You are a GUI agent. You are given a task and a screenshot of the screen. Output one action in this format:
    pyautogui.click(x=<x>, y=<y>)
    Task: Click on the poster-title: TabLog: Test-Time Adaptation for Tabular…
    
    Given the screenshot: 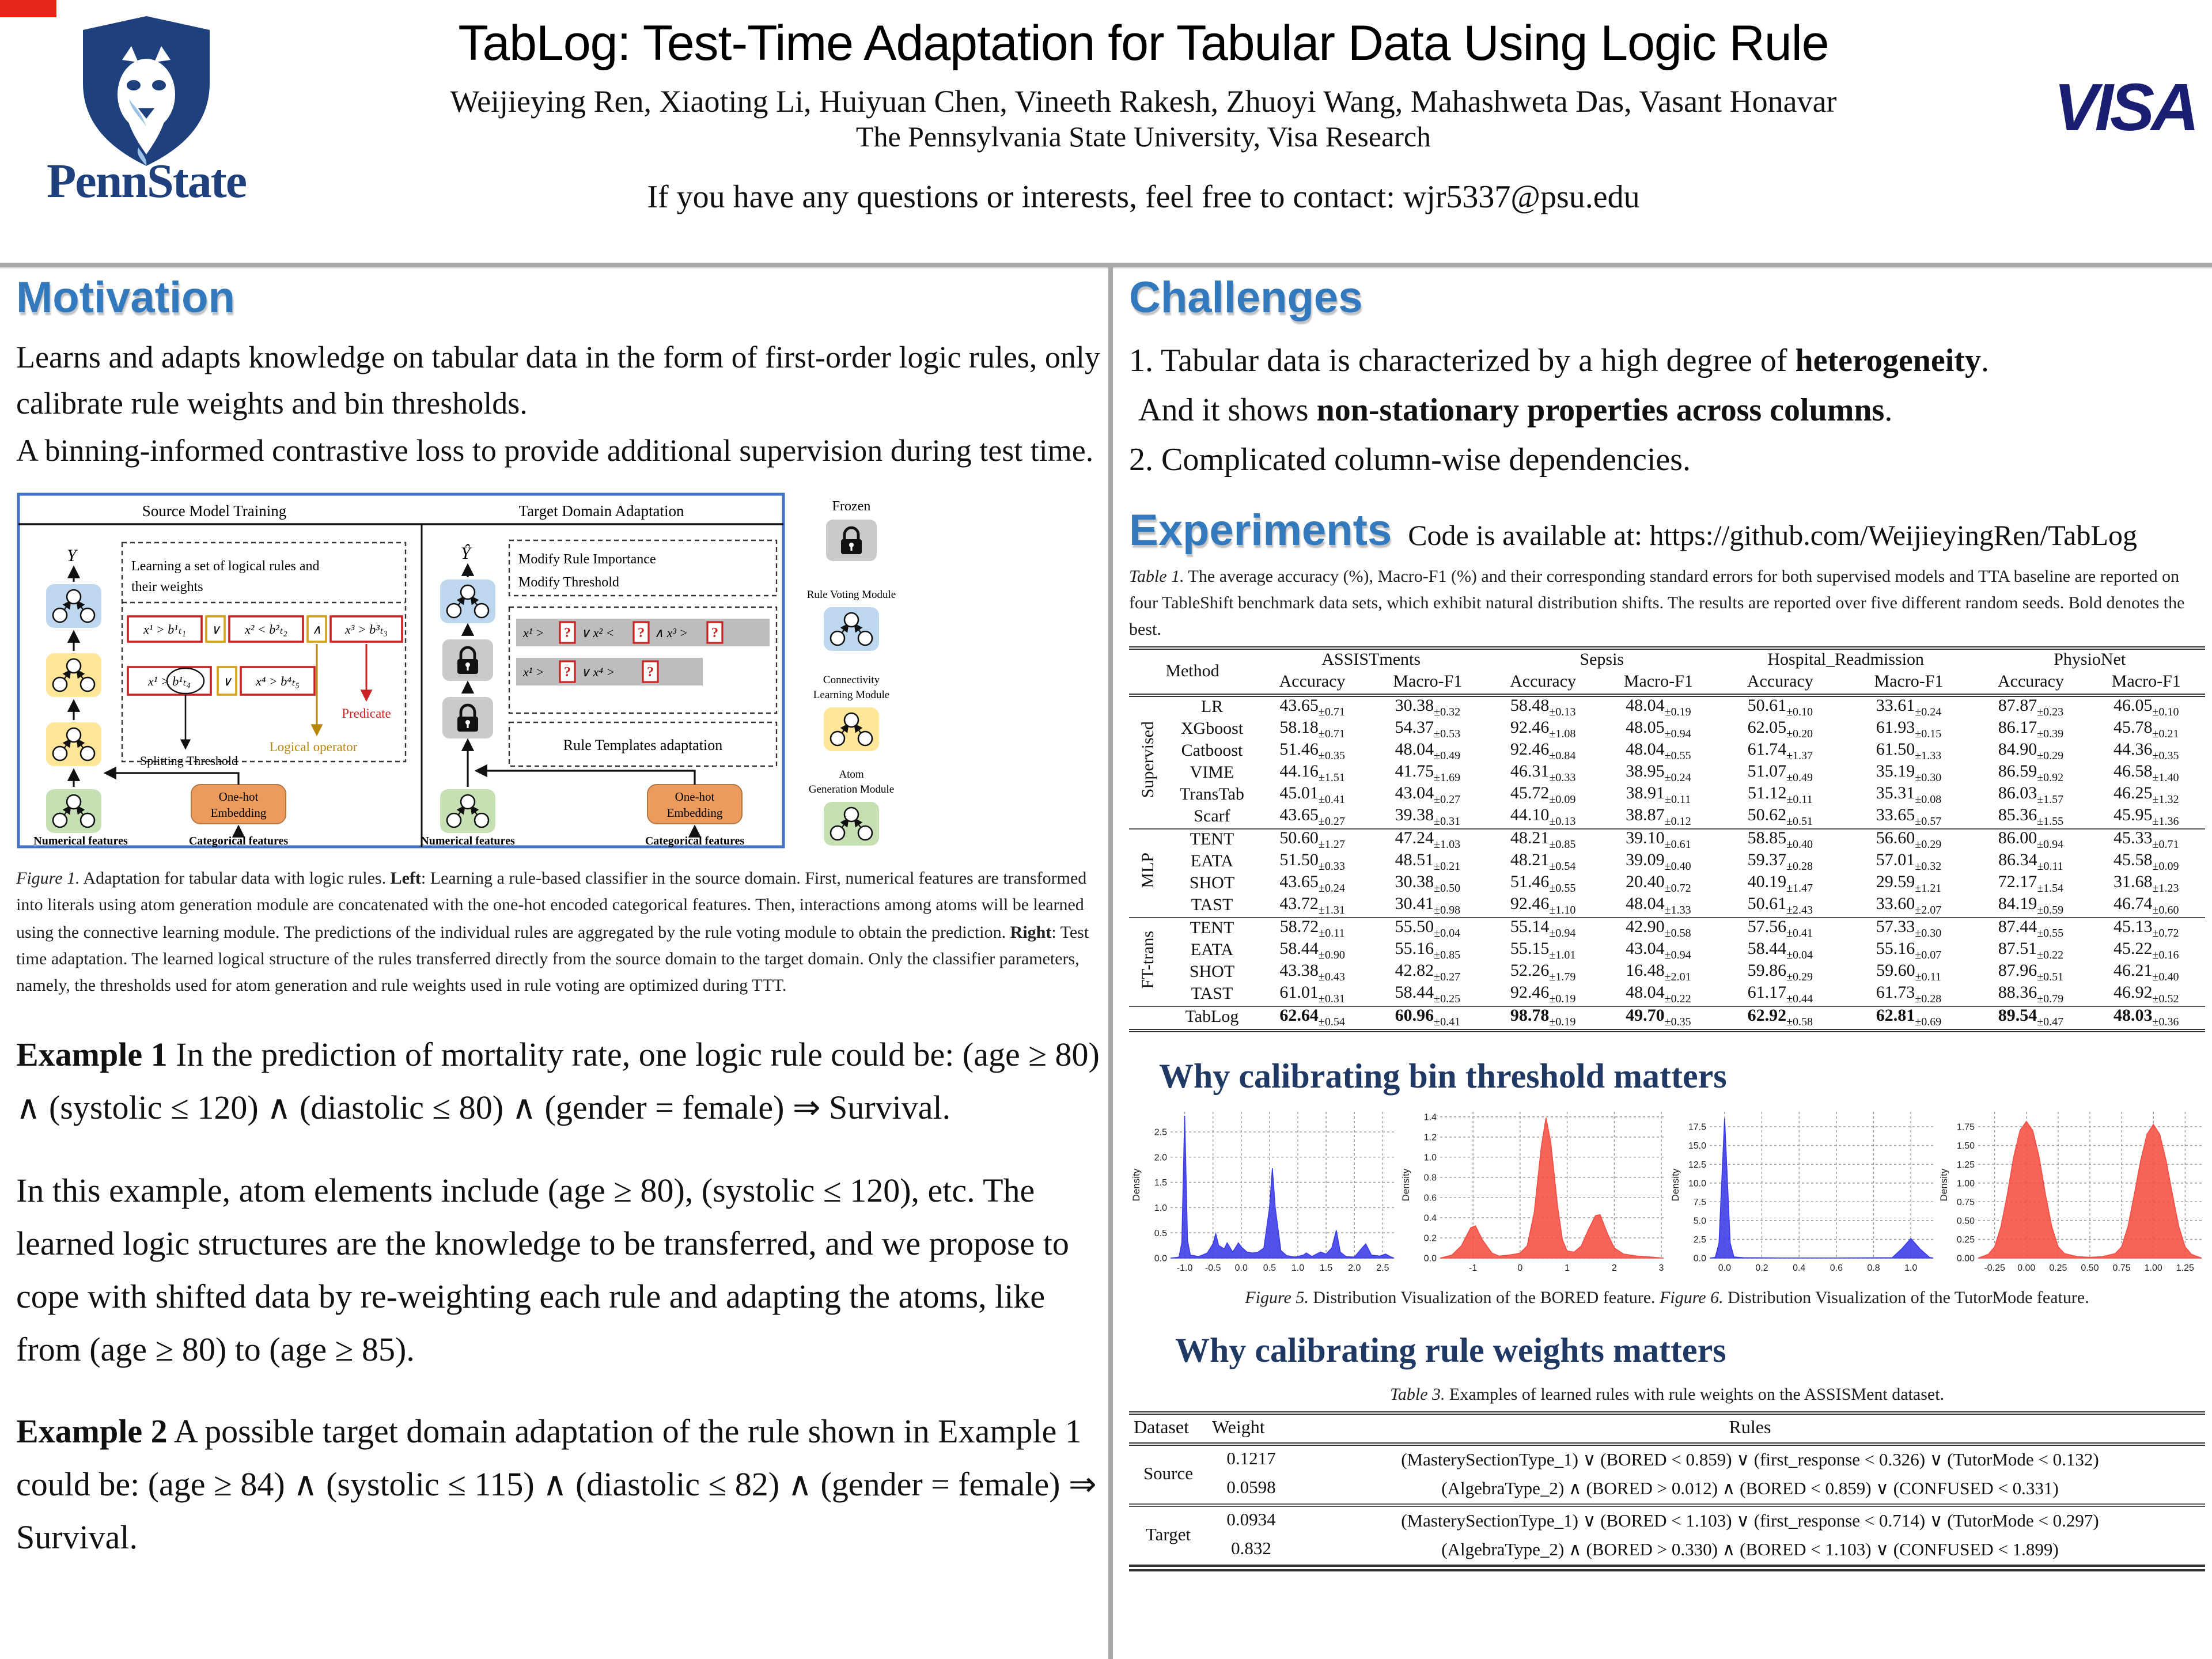 What is the action you would take?
    pyautogui.click(x=1143, y=43)
    